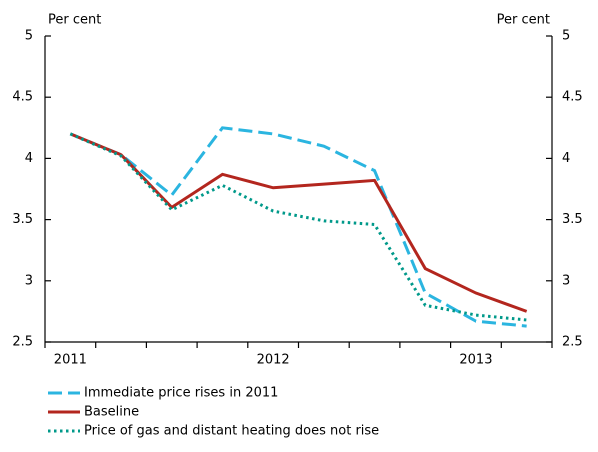 Image resolution: width=598 pixels, height=452 pixels. Describe the element at coordinates (70, 360) in the screenshot. I see `x-tick-label: 2011` at that location.